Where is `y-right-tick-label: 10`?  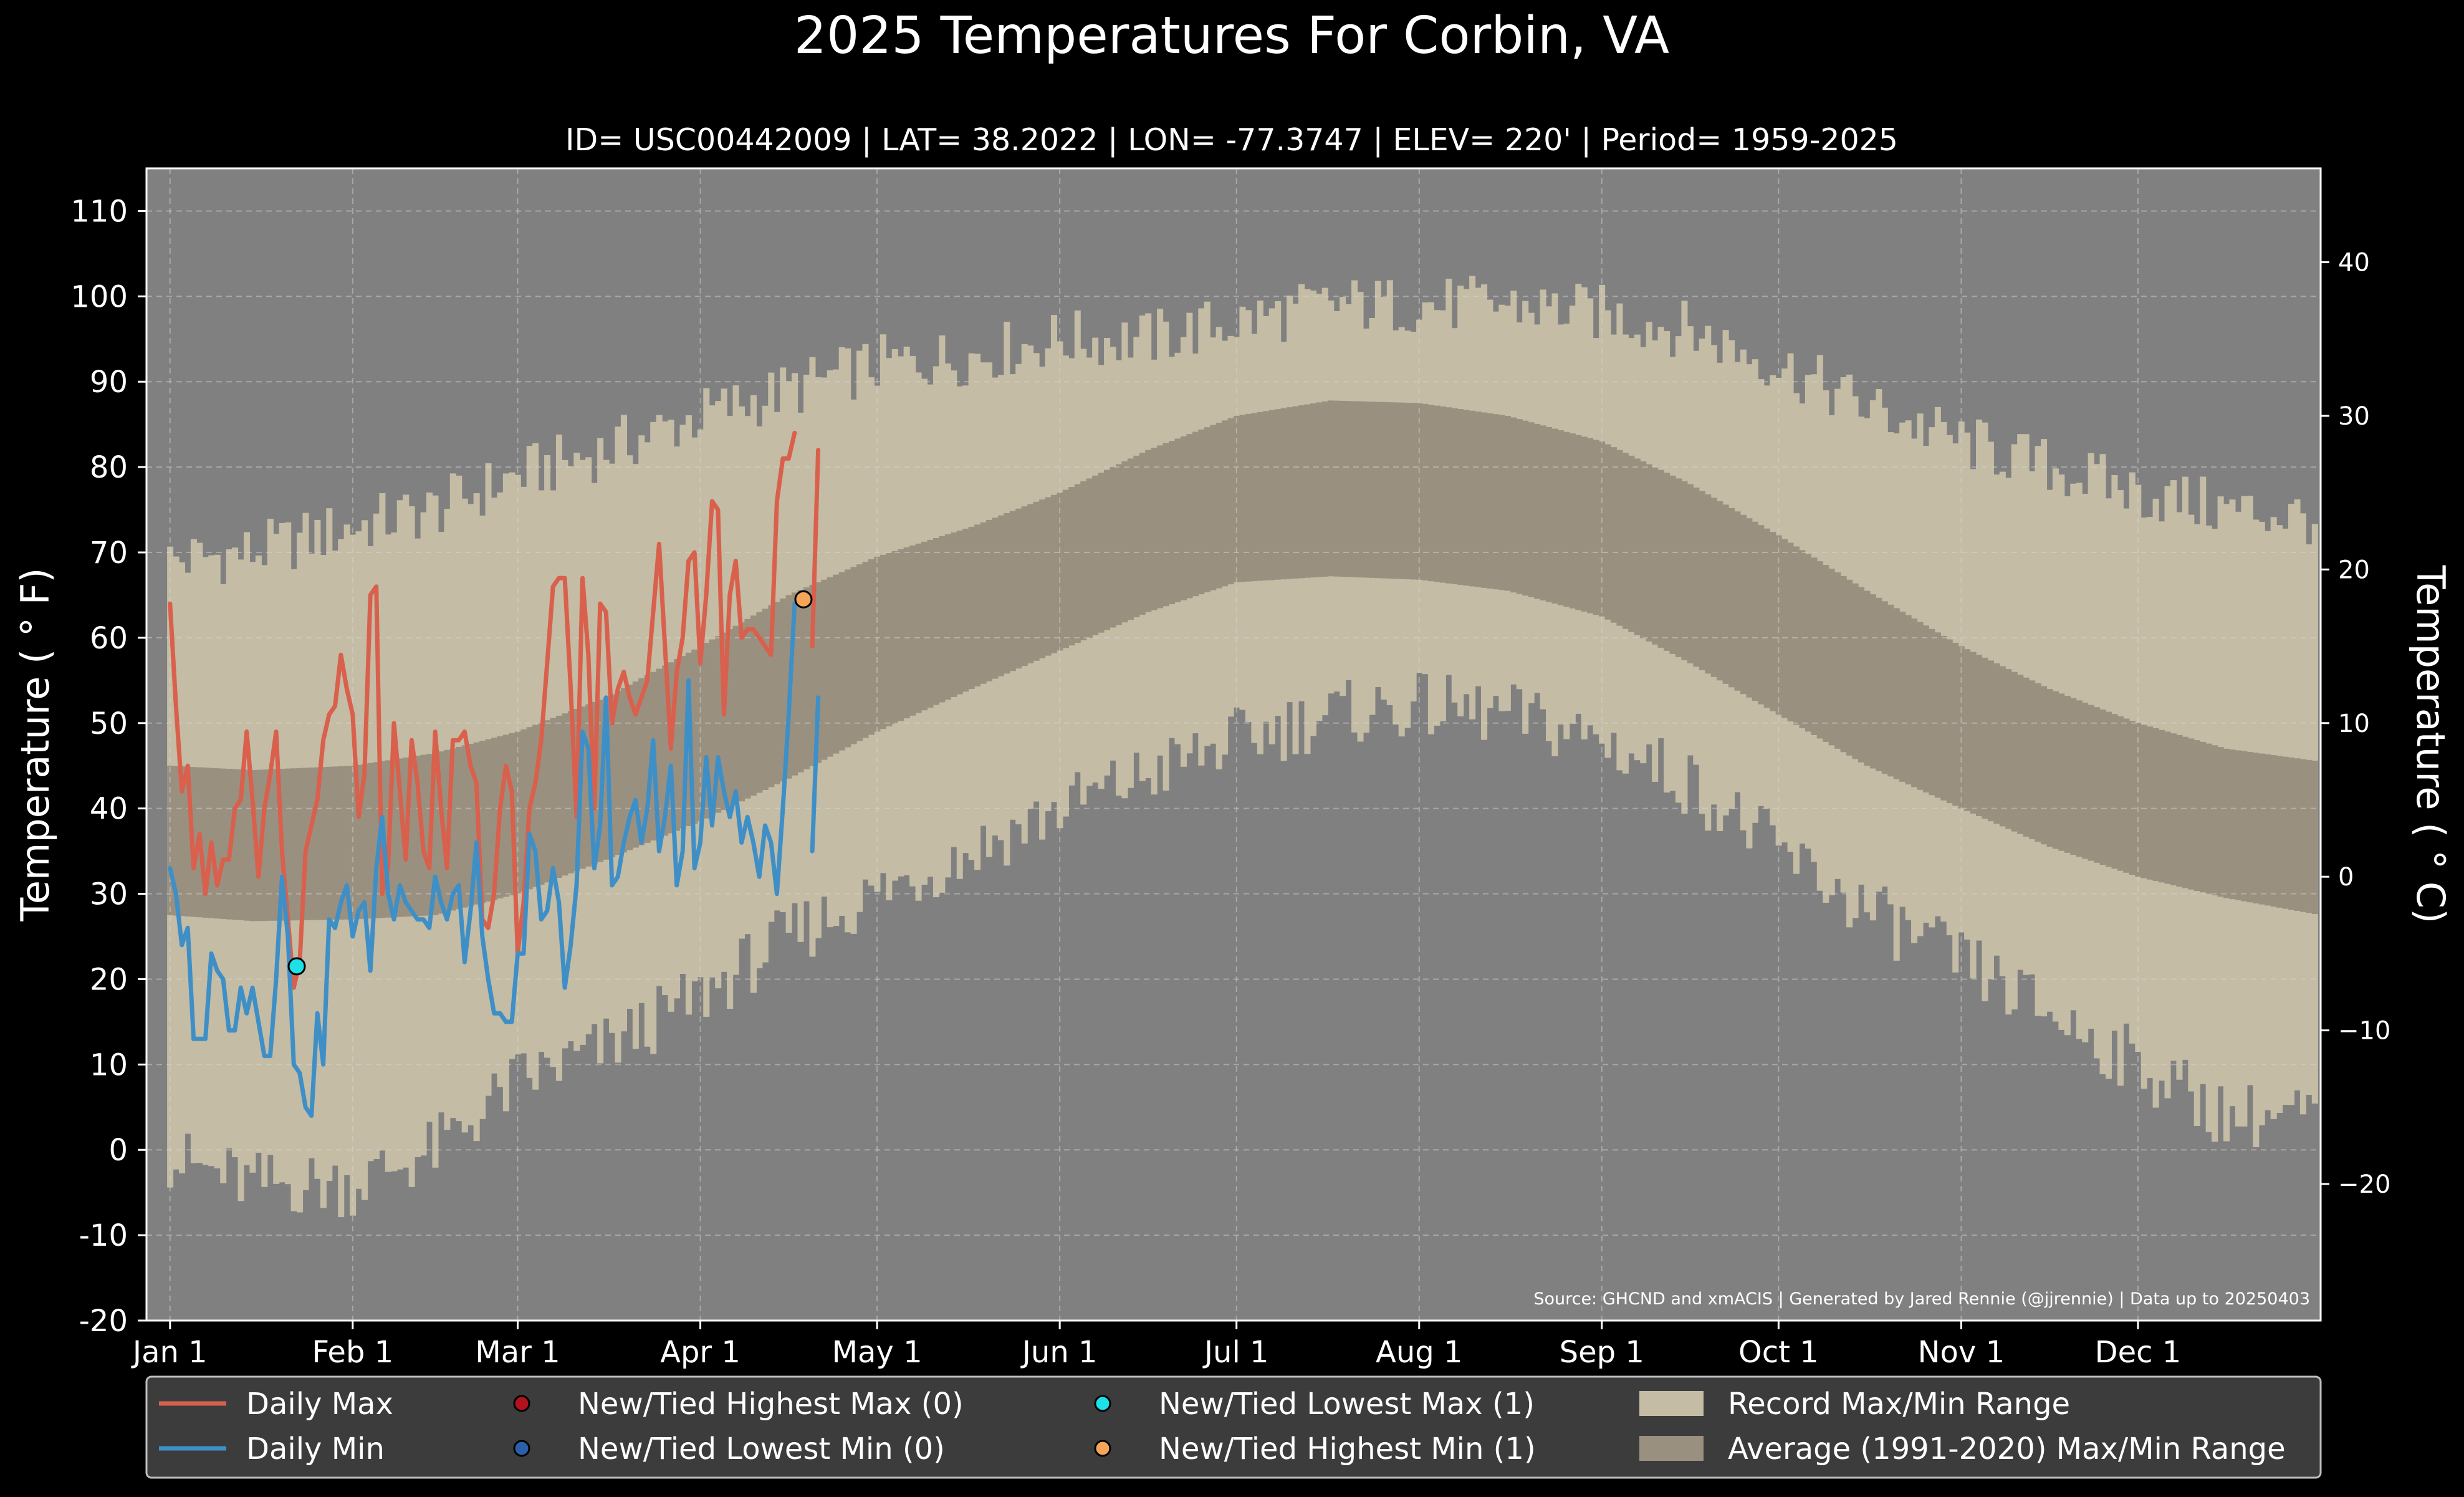
y-right-tick-label: 10 is located at coordinates (2354, 724).